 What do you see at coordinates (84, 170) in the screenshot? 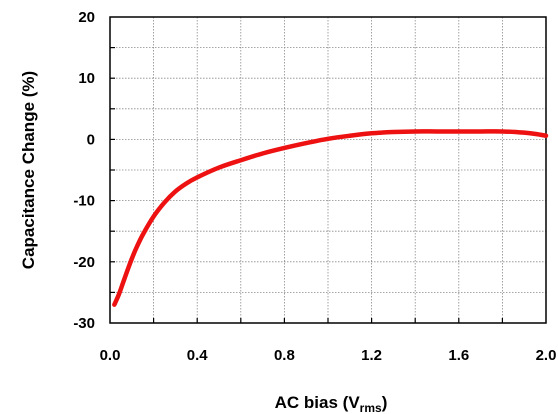
I see `y-tick-labels: 20 10 0 -10 -20 -30` at bounding box center [84, 170].